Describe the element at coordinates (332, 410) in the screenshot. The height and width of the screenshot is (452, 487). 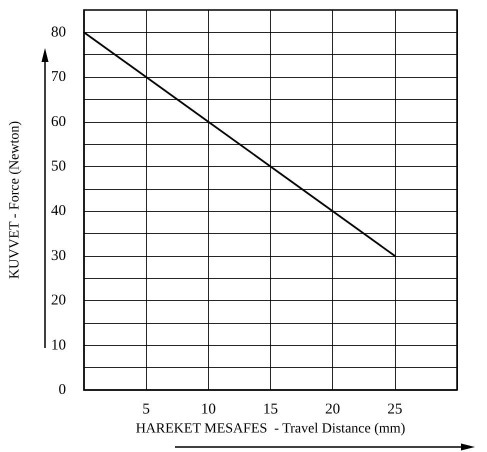
I see `x-tick-label: 20` at that location.